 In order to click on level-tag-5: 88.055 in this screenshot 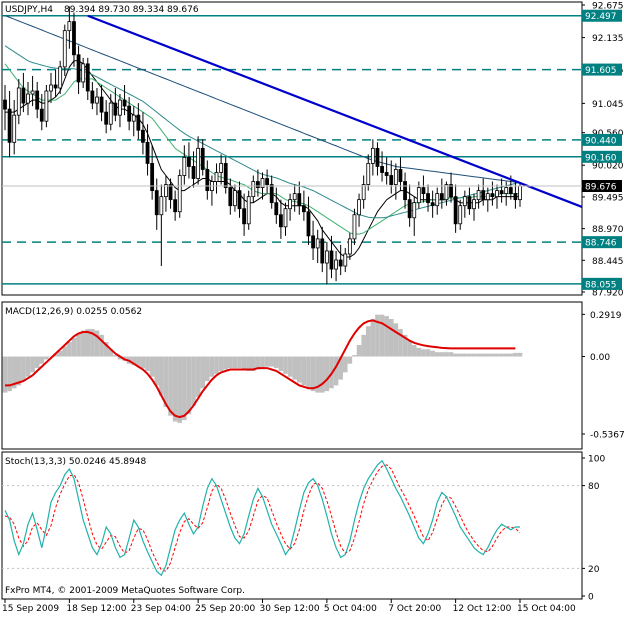, I will do `click(602, 283)`.